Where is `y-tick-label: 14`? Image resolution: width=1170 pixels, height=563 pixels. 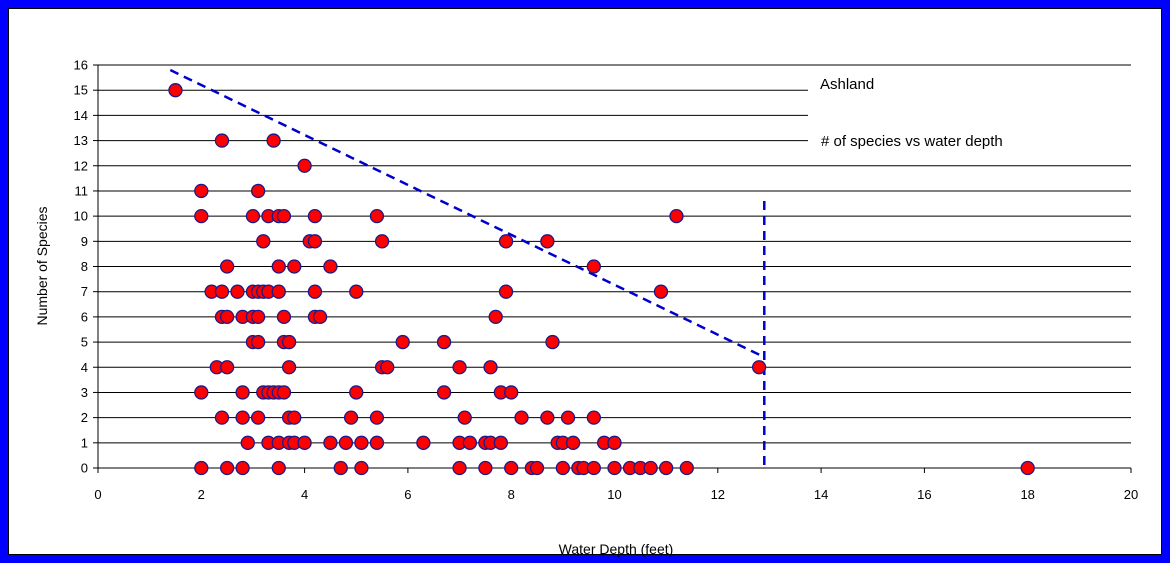 y-tick-label: 14 is located at coordinates (81, 115).